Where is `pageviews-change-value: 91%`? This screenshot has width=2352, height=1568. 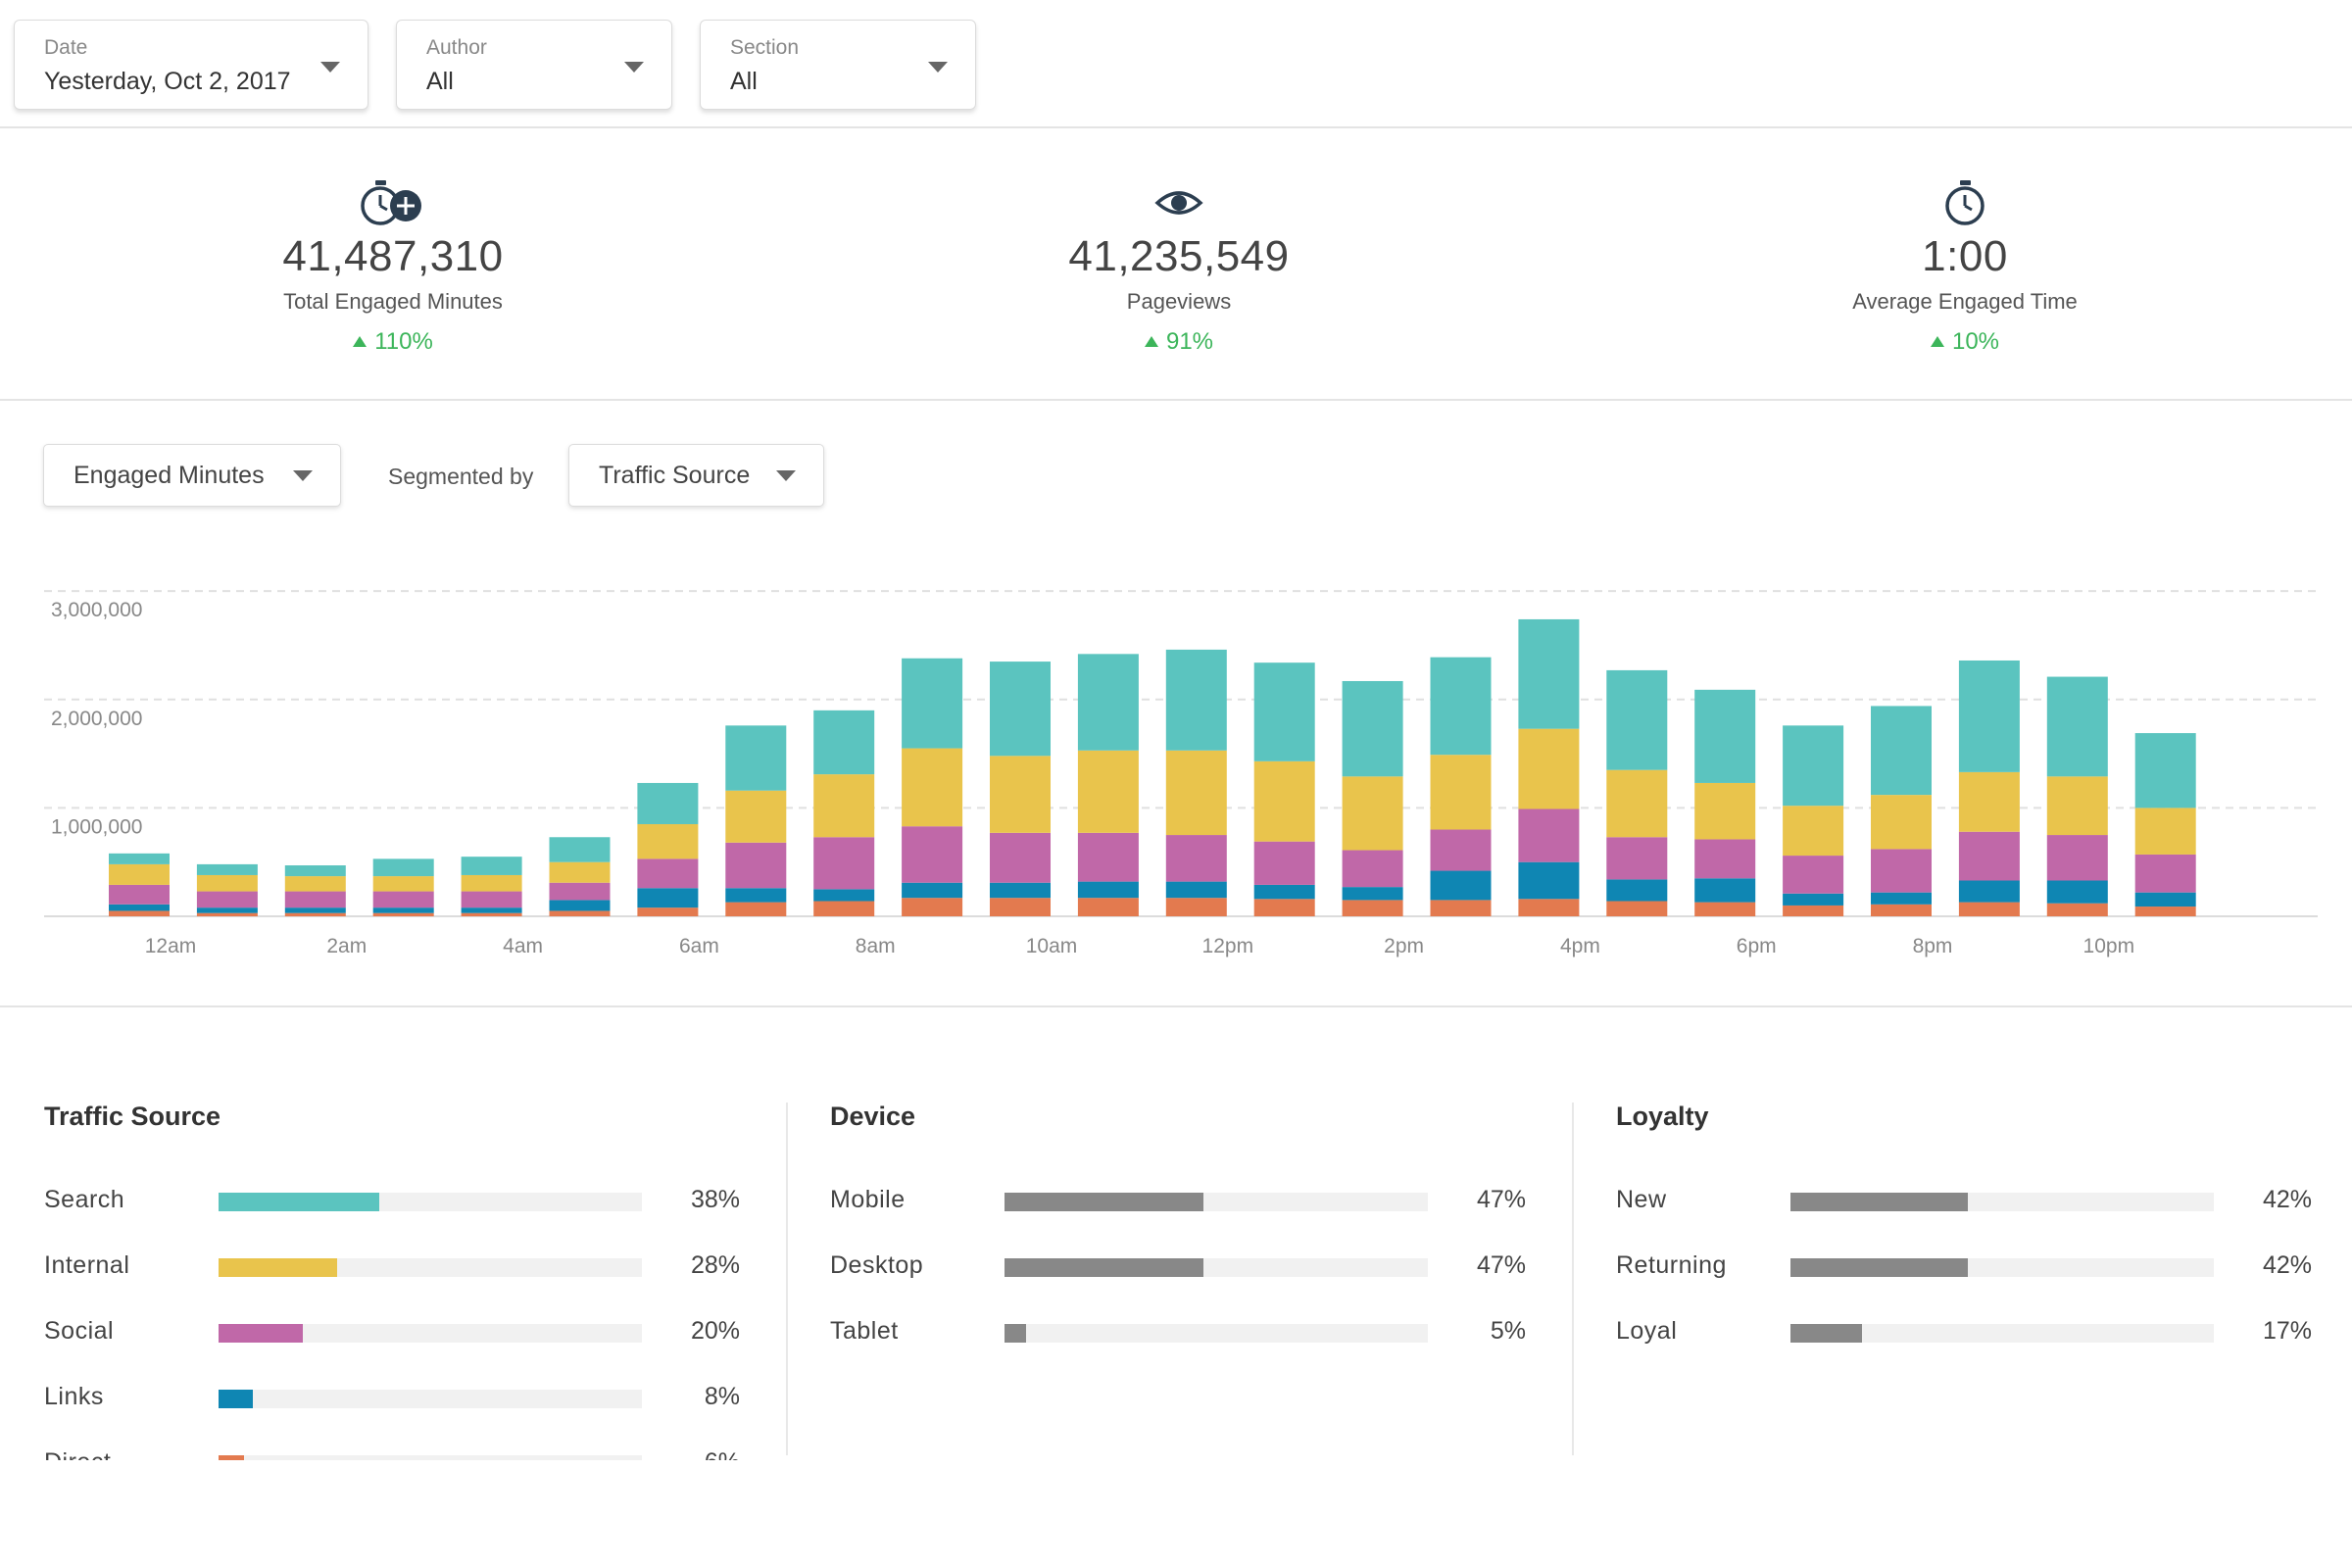 pageviews-change-value: 91% is located at coordinates (1189, 341).